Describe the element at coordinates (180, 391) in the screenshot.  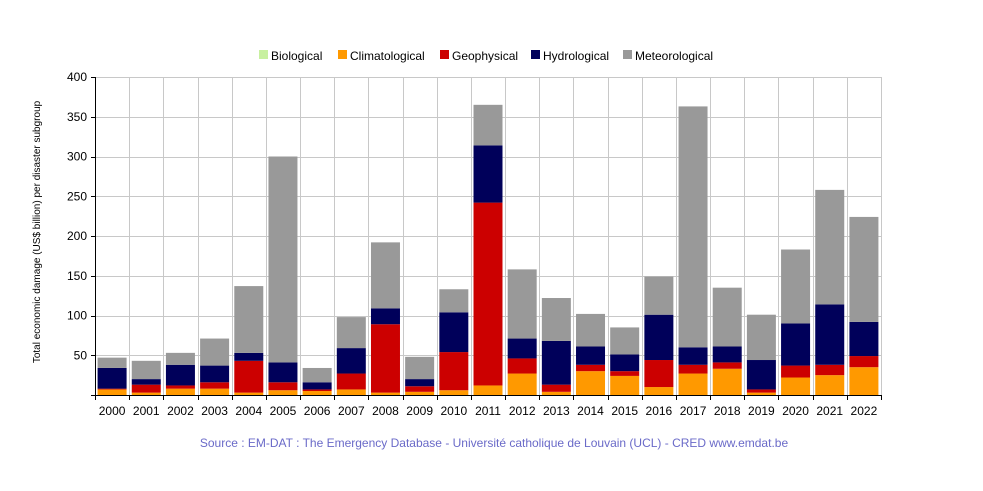
I see `bar-climatological-2002` at that location.